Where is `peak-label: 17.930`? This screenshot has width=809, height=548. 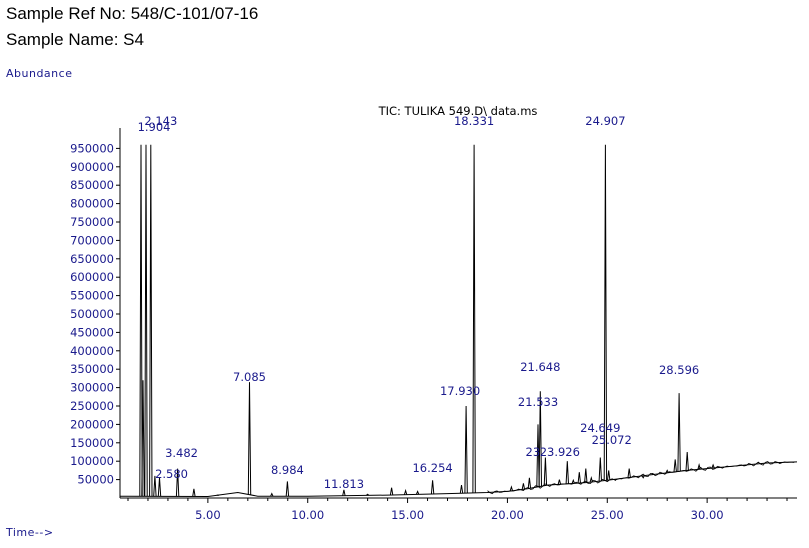
peak-label: 17.930 is located at coordinates (460, 391).